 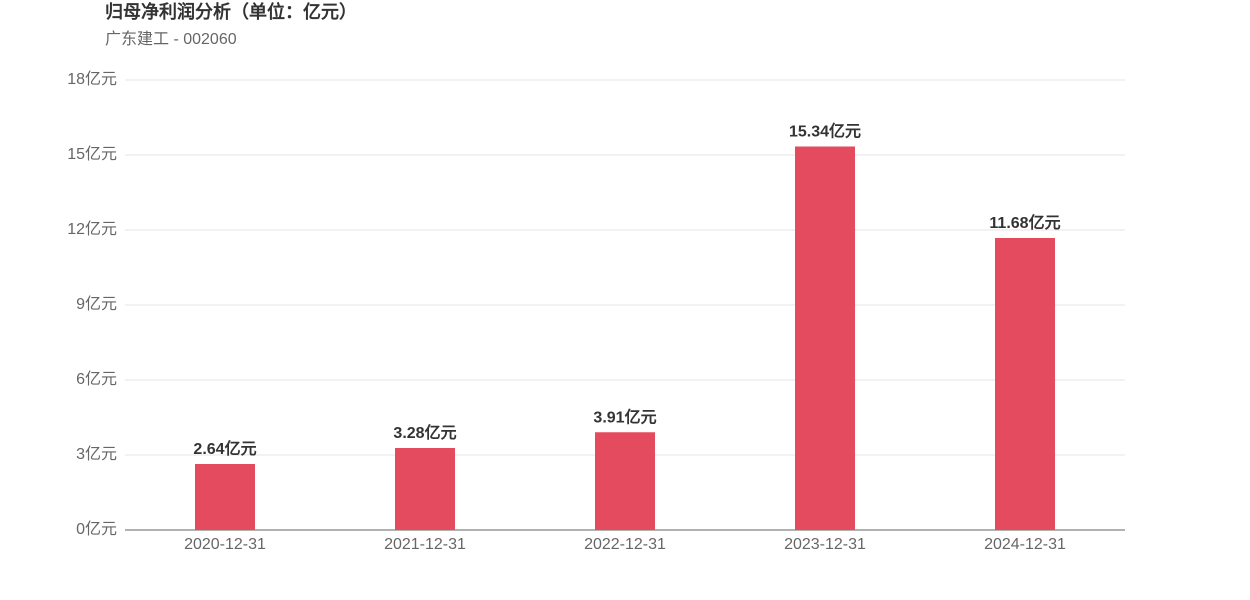 What do you see at coordinates (825, 544) in the screenshot?
I see `x-tick-label: 2023-12-31` at bounding box center [825, 544].